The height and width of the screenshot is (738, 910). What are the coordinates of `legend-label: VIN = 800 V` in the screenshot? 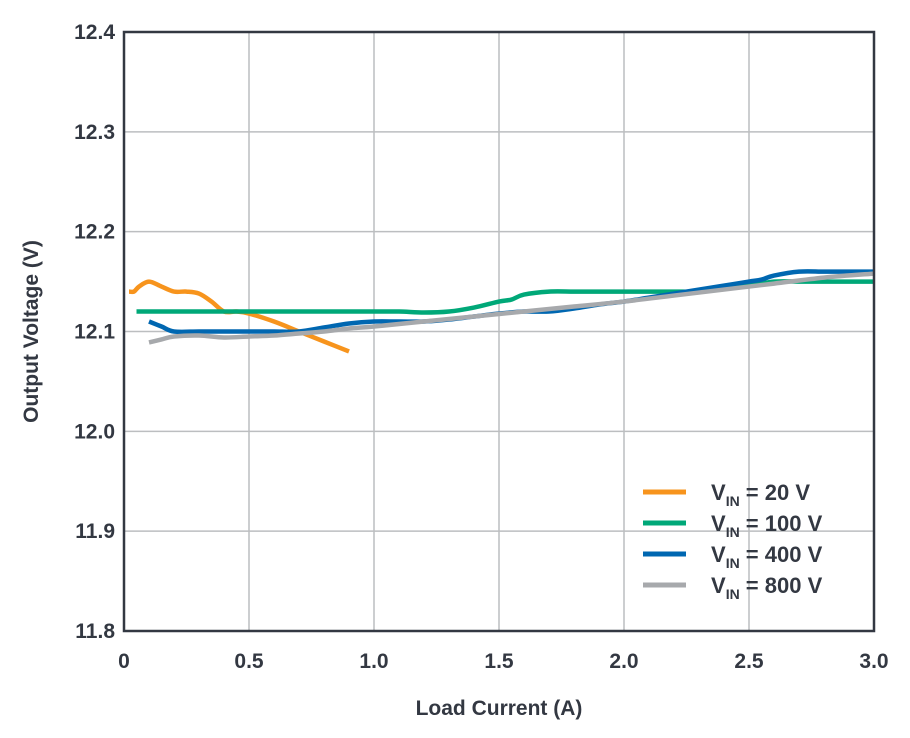 It's located at (767, 587).